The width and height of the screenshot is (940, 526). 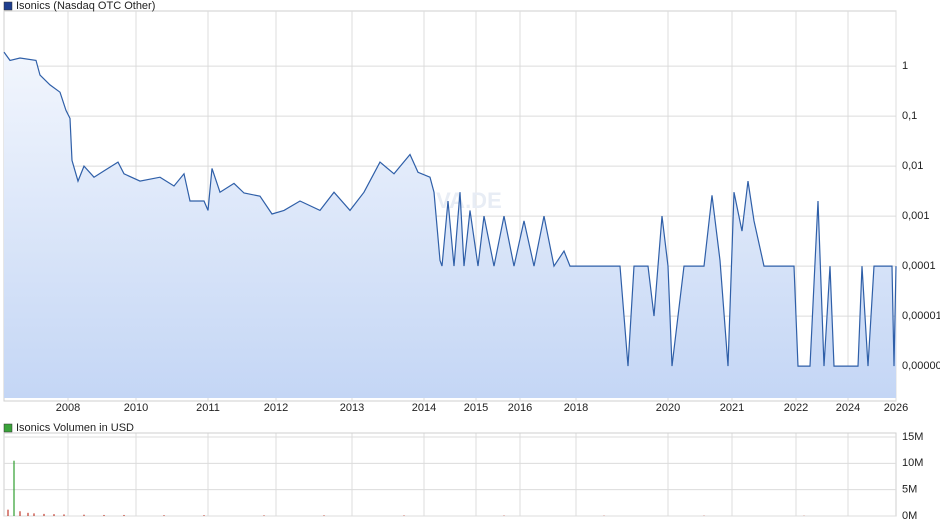 What do you see at coordinates (136, 408) in the screenshot?
I see `x-tick-label: 2010` at bounding box center [136, 408].